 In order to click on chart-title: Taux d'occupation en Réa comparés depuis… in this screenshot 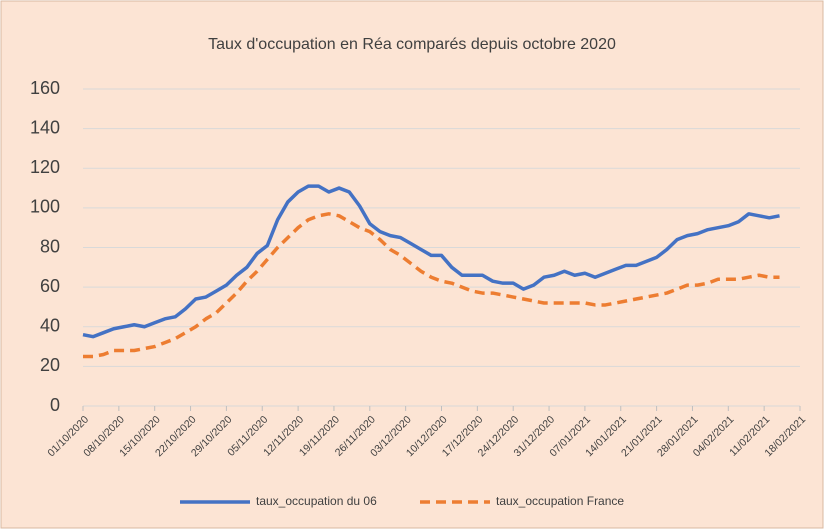, I will do `click(412, 44)`.